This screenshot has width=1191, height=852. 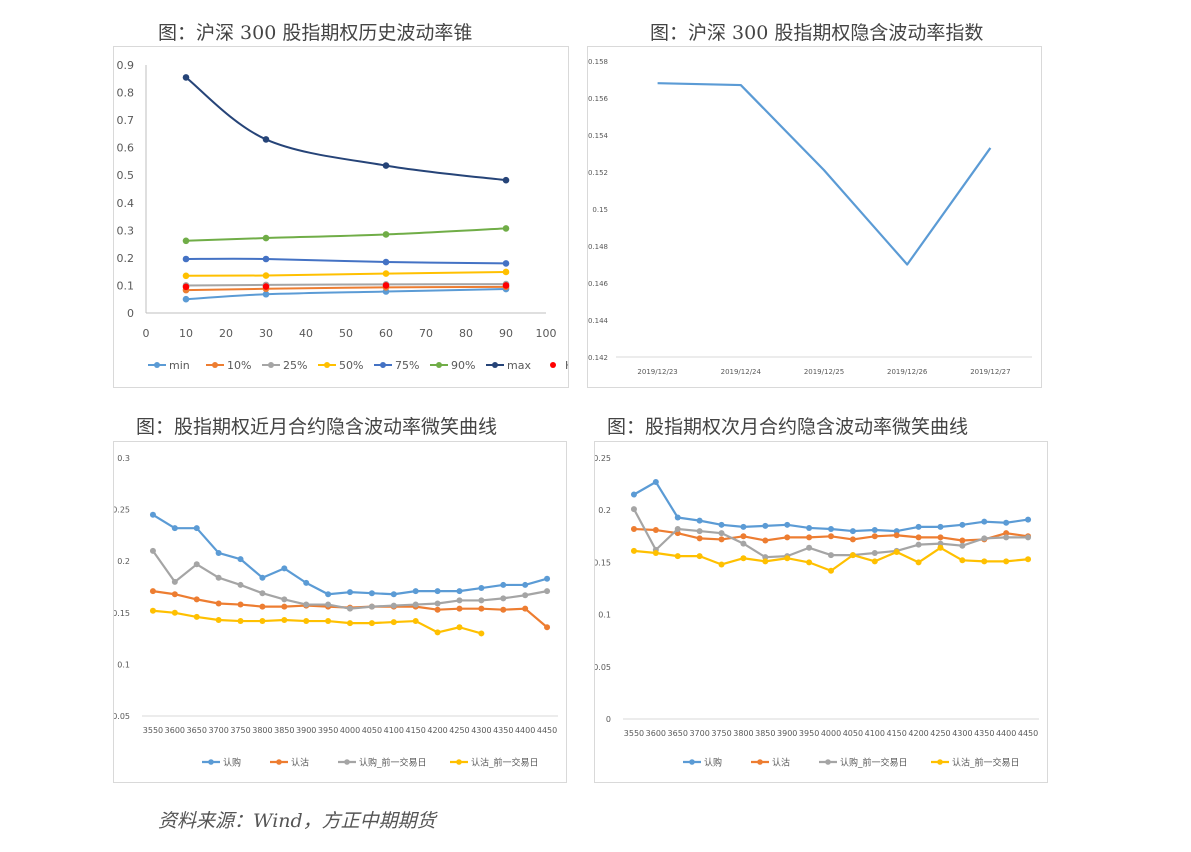 I want to click on y-tick-label: 0.15, so click(x=603, y=562).